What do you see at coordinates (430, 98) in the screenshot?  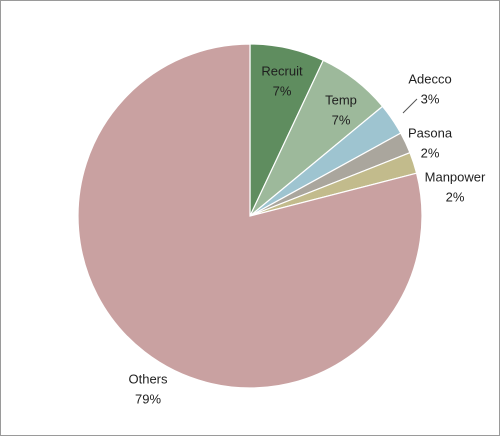 I see `slice-value-label: 3%` at bounding box center [430, 98].